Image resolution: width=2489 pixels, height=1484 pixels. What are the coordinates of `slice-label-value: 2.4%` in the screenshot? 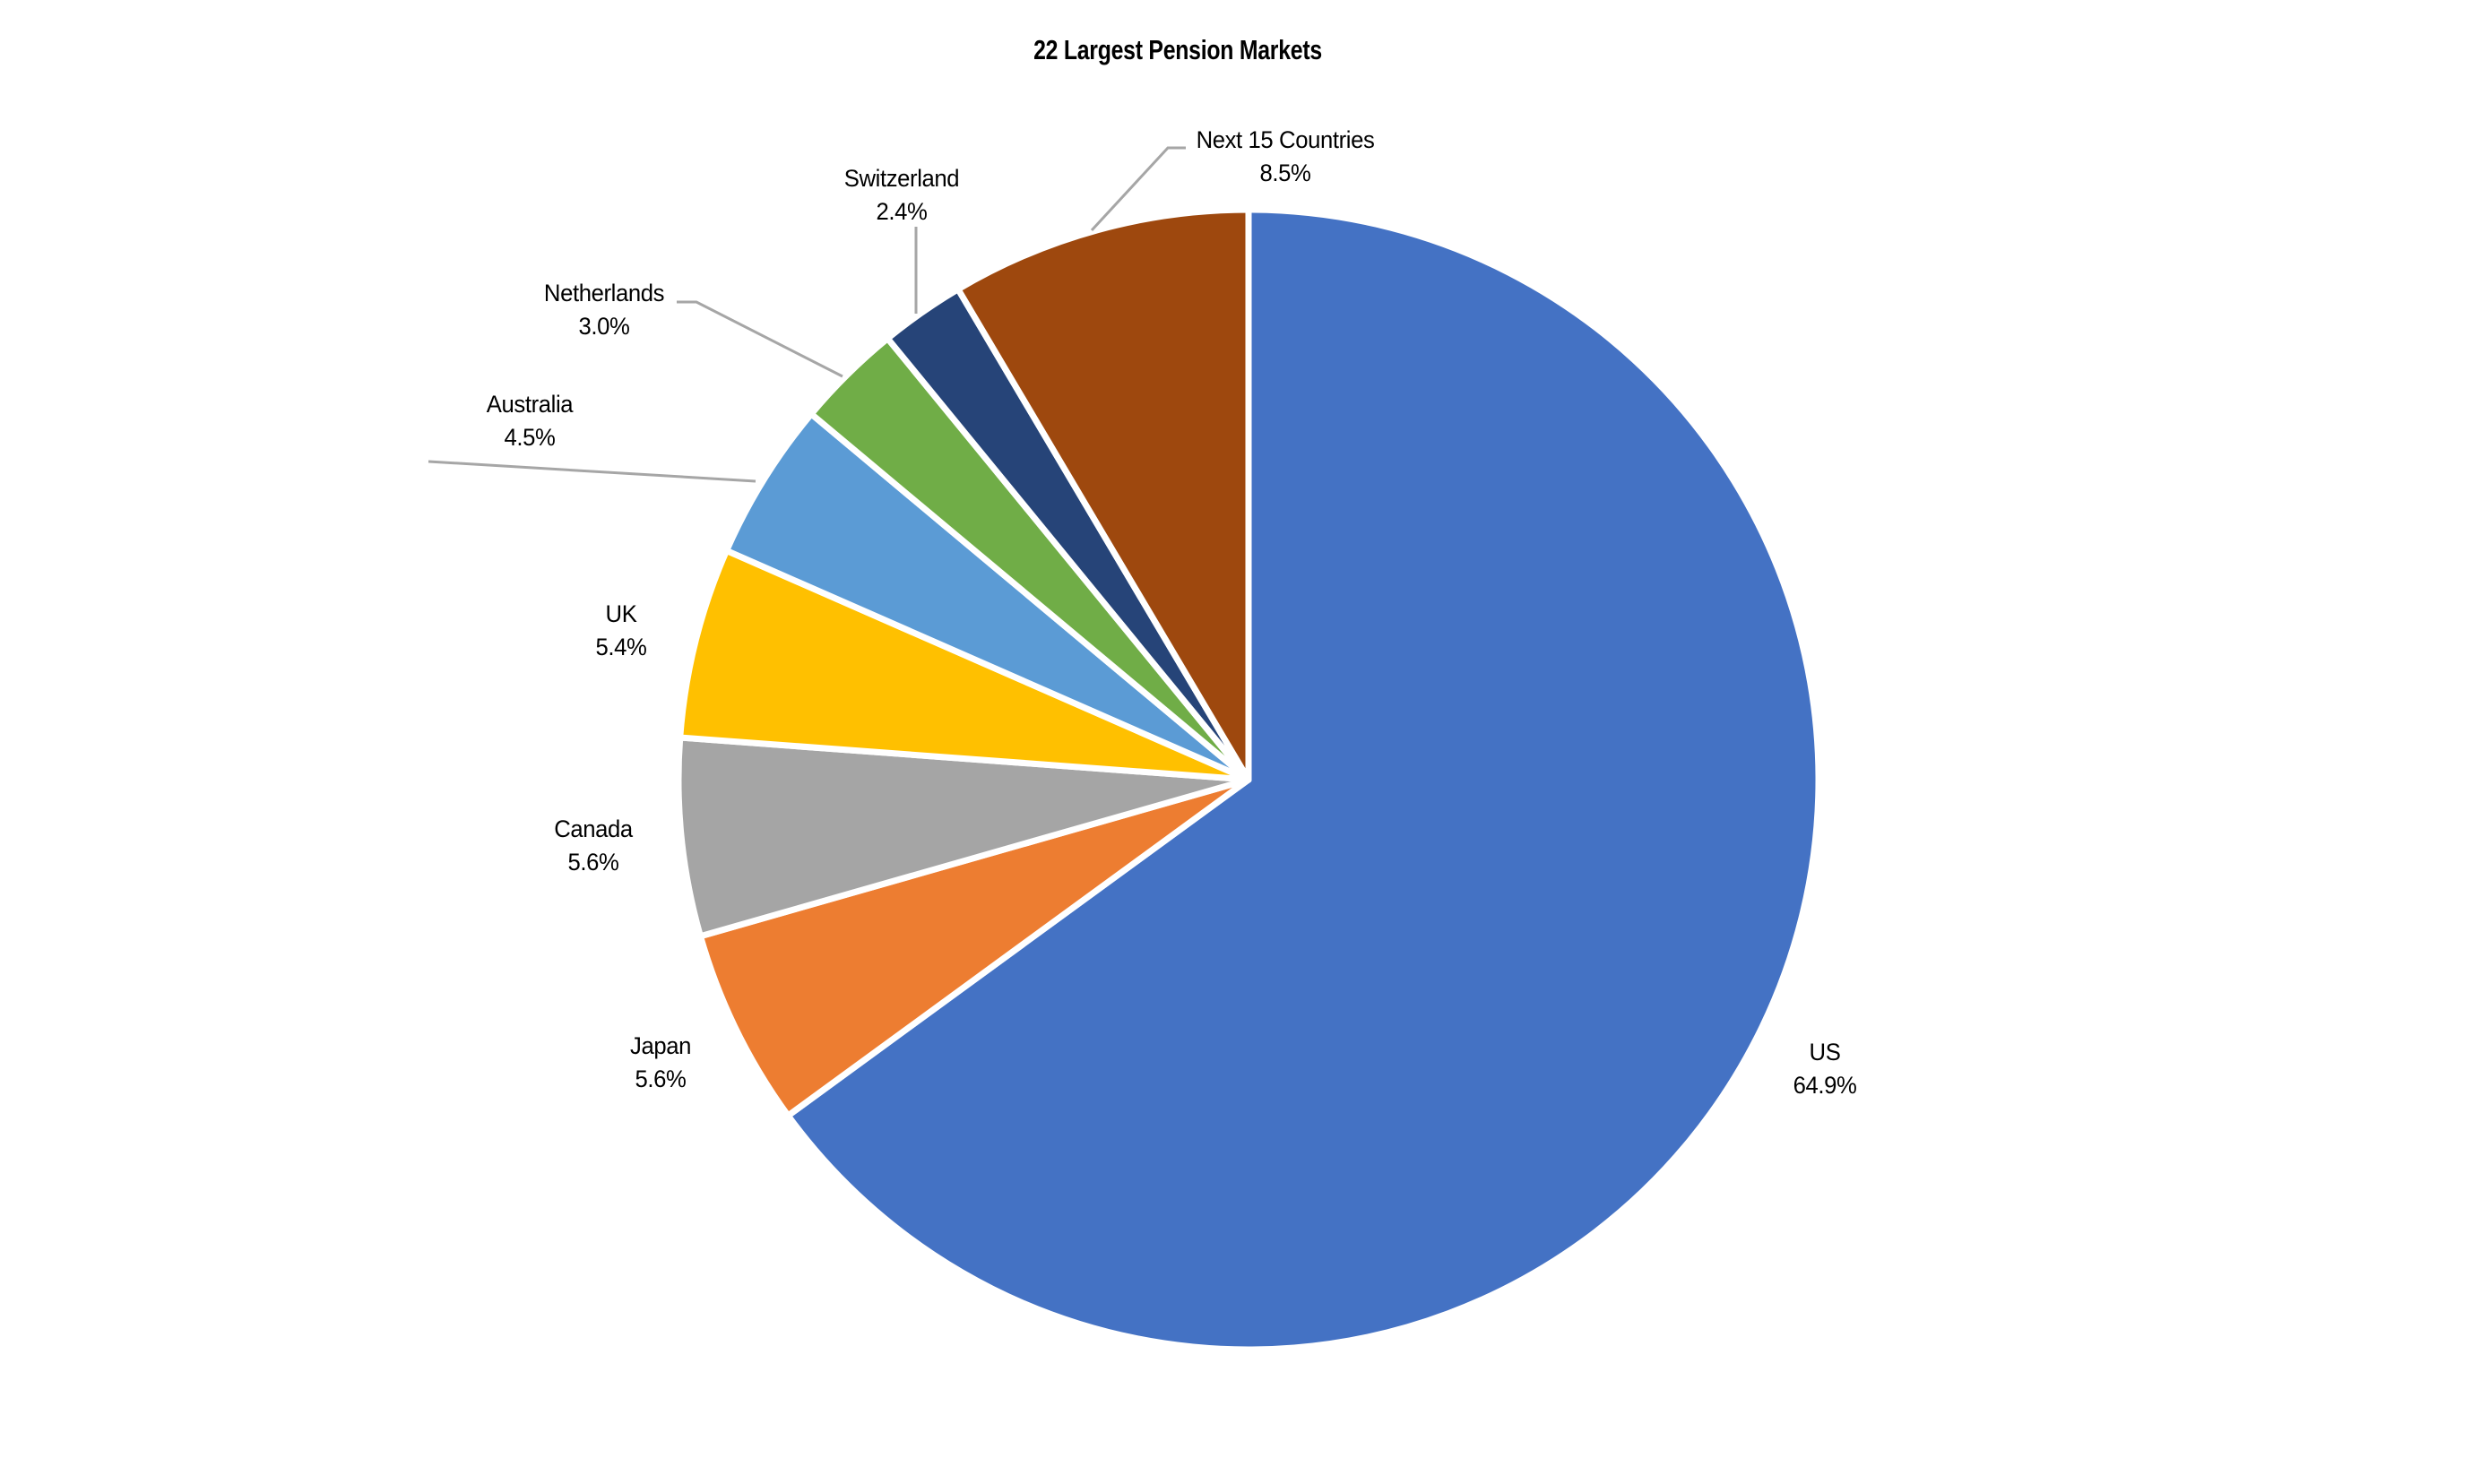 It's located at (902, 211).